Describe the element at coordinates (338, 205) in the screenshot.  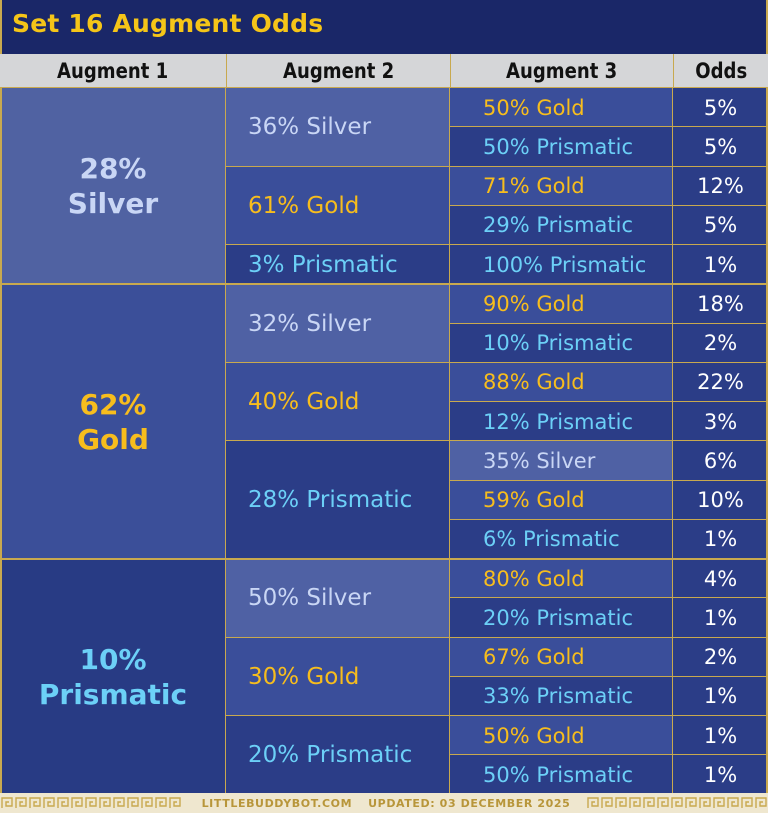
I see `augment2-cell: 61% Gold` at that location.